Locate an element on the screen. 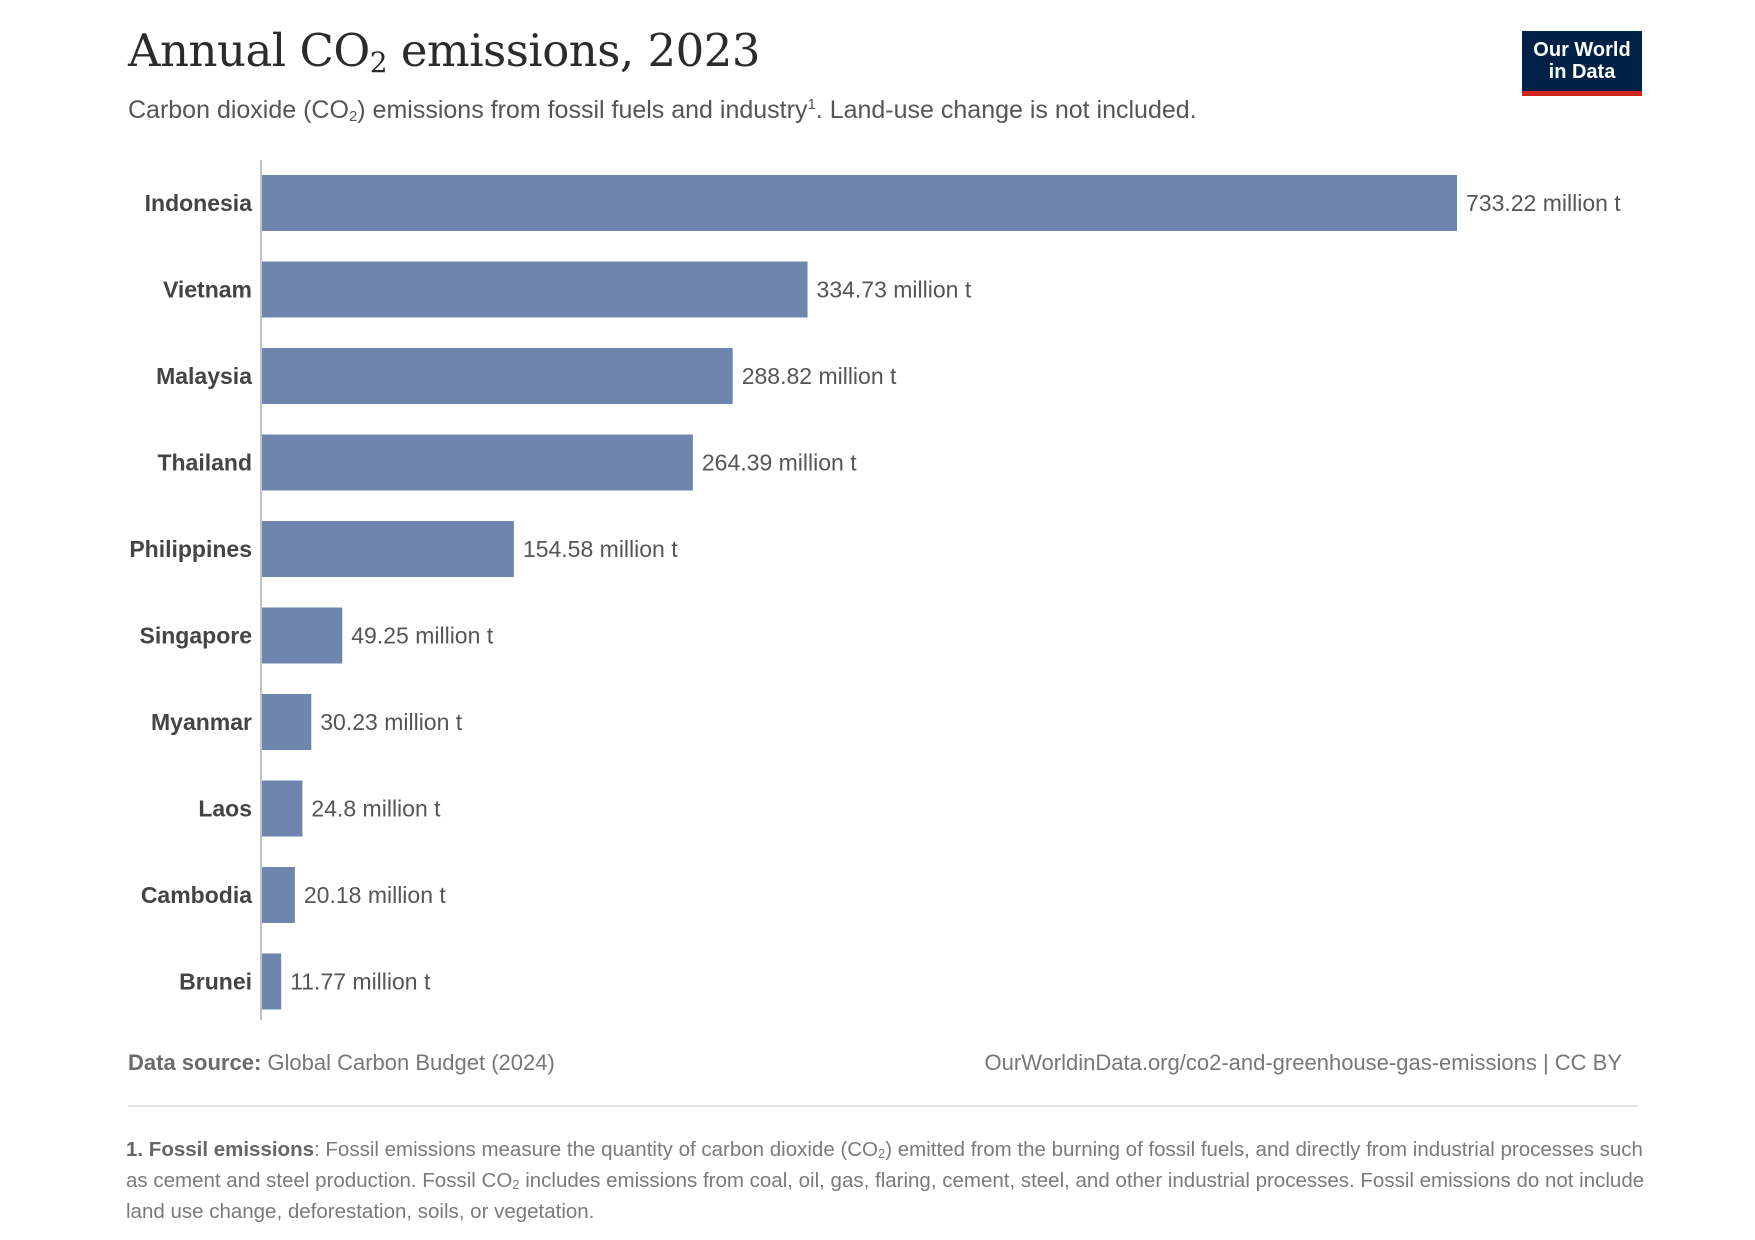  value-label: 49.25 million t is located at coordinates (422, 636).